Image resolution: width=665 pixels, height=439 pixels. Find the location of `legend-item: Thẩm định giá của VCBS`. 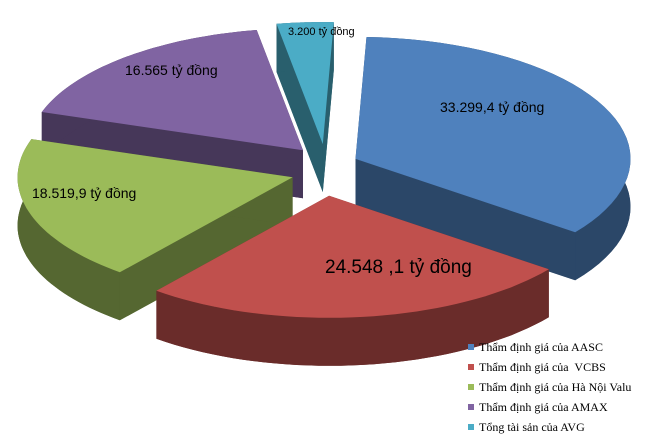

legend-item: Thẩm định giá của VCBS is located at coordinates (549, 367).